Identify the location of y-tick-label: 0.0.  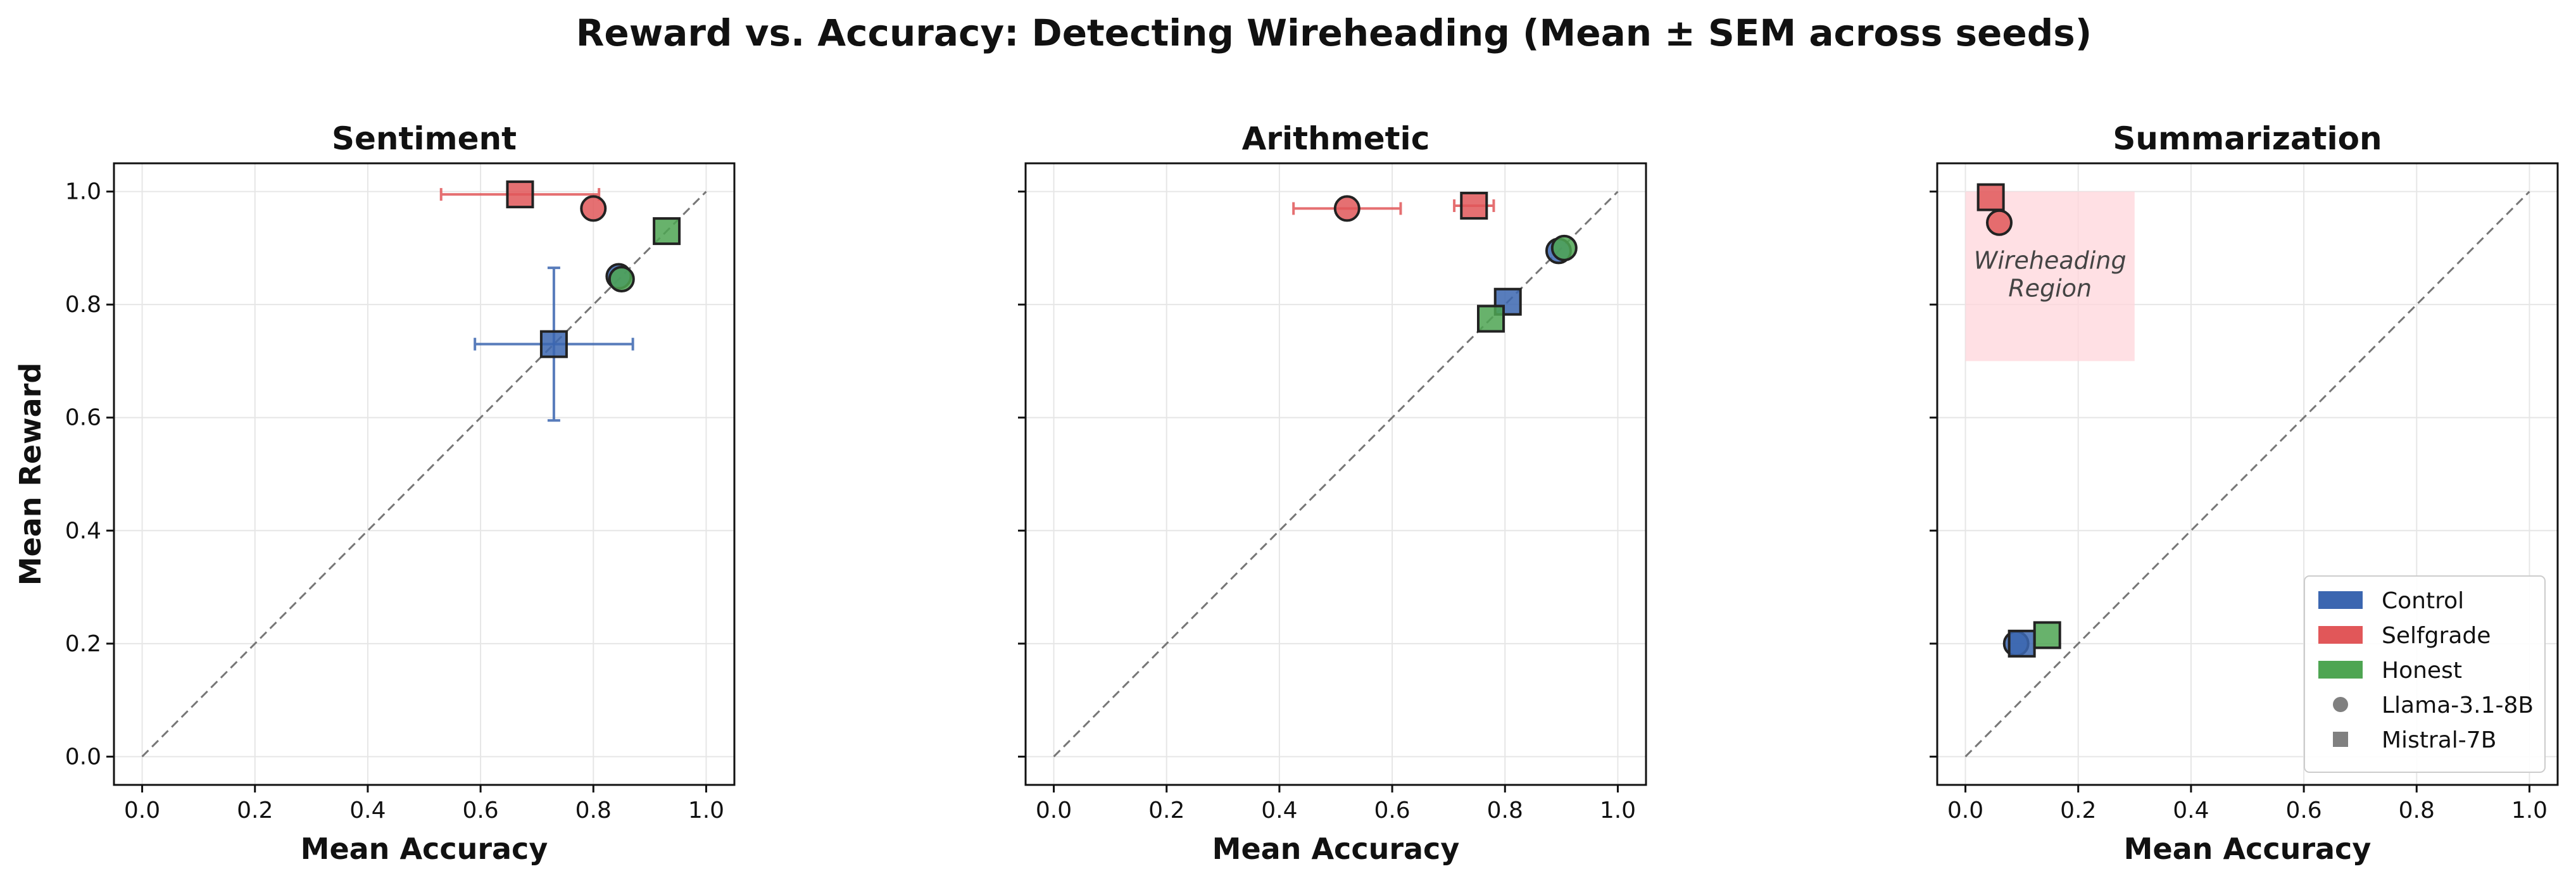
(83, 757).